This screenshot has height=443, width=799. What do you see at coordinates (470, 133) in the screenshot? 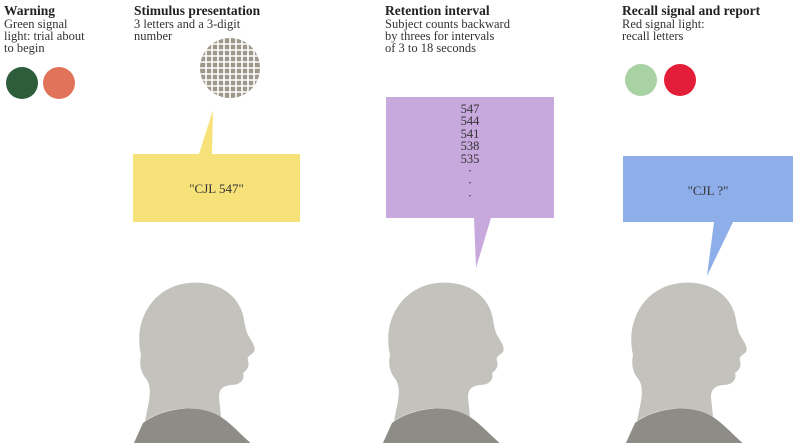
I see `count-value: 541` at bounding box center [470, 133].